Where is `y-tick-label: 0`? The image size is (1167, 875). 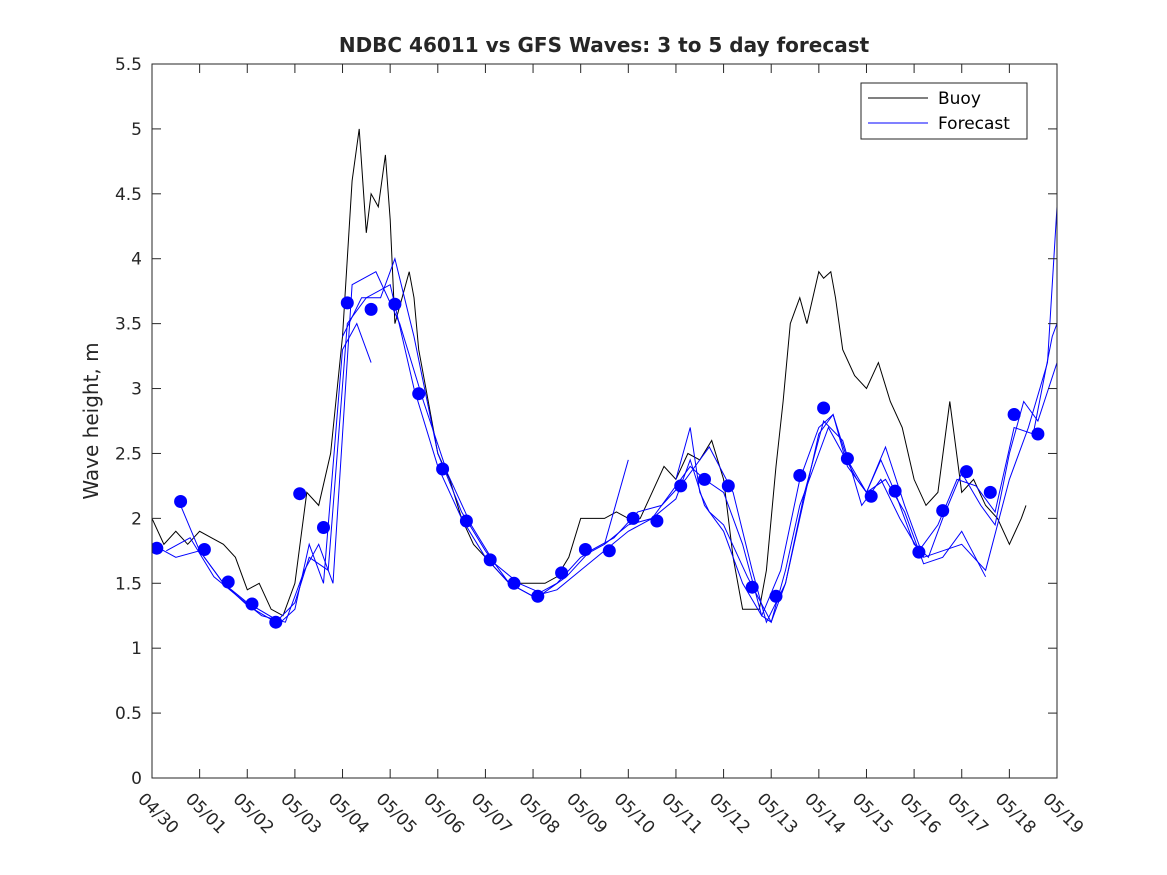
y-tick-label: 0 is located at coordinates (136, 779).